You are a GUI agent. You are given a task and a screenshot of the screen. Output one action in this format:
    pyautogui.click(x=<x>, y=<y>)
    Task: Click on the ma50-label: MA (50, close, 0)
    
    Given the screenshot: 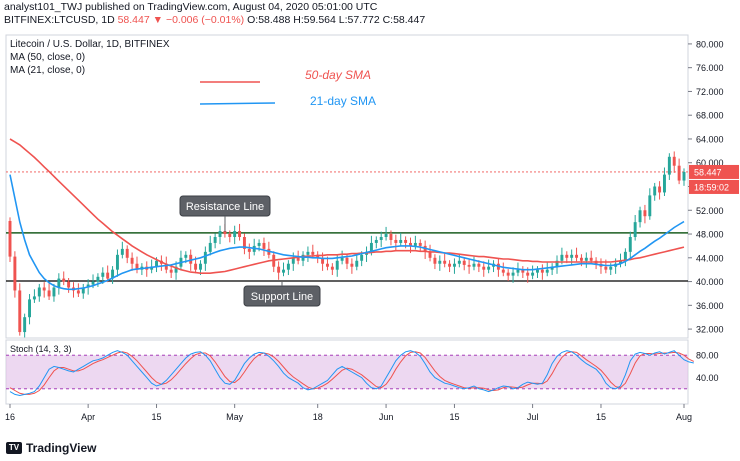 What is the action you would take?
    pyautogui.click(x=47, y=57)
    